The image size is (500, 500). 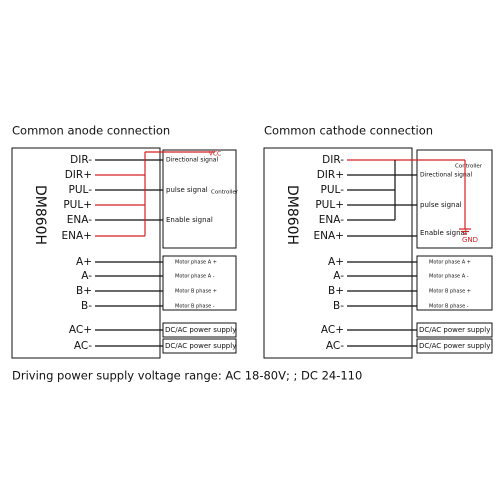 I want to click on supply-label: VCC, so click(x=215, y=154).